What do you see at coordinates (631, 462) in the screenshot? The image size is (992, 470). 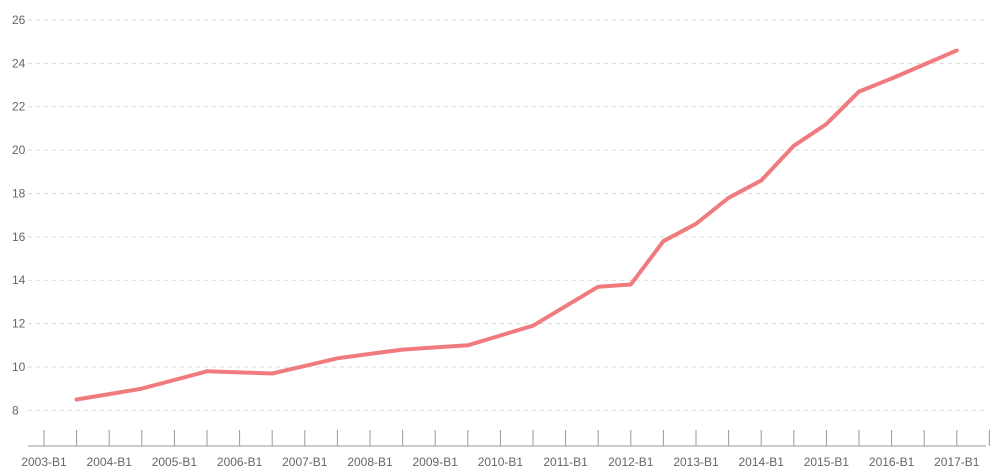 I see `x-tick-label: 2012-B1` at bounding box center [631, 462].